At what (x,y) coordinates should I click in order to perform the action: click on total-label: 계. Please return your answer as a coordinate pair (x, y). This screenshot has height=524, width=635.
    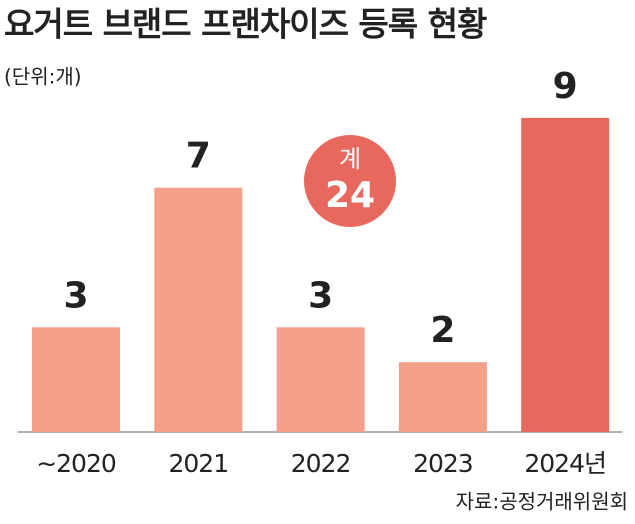
    Looking at the image, I should click on (350, 159).